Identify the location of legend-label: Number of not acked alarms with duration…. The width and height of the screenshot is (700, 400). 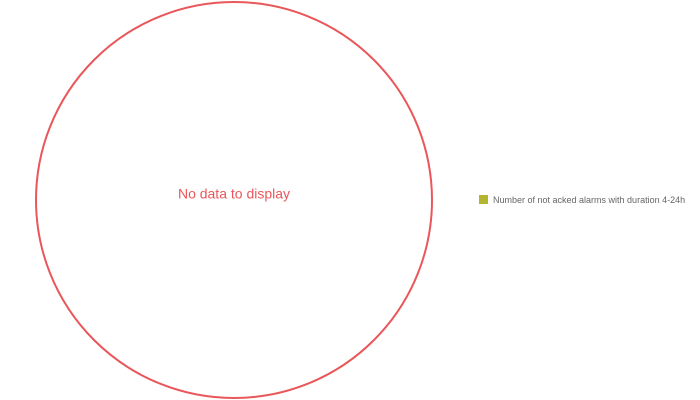
(589, 200).